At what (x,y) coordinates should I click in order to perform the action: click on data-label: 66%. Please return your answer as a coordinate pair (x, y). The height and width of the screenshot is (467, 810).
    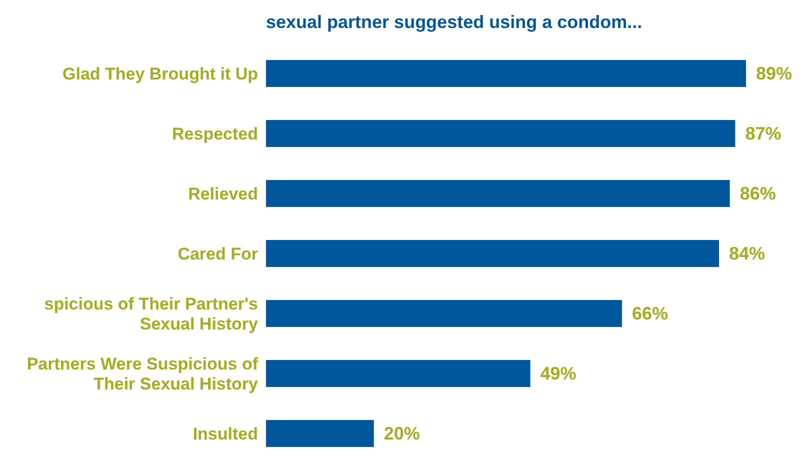
    Looking at the image, I should click on (650, 314).